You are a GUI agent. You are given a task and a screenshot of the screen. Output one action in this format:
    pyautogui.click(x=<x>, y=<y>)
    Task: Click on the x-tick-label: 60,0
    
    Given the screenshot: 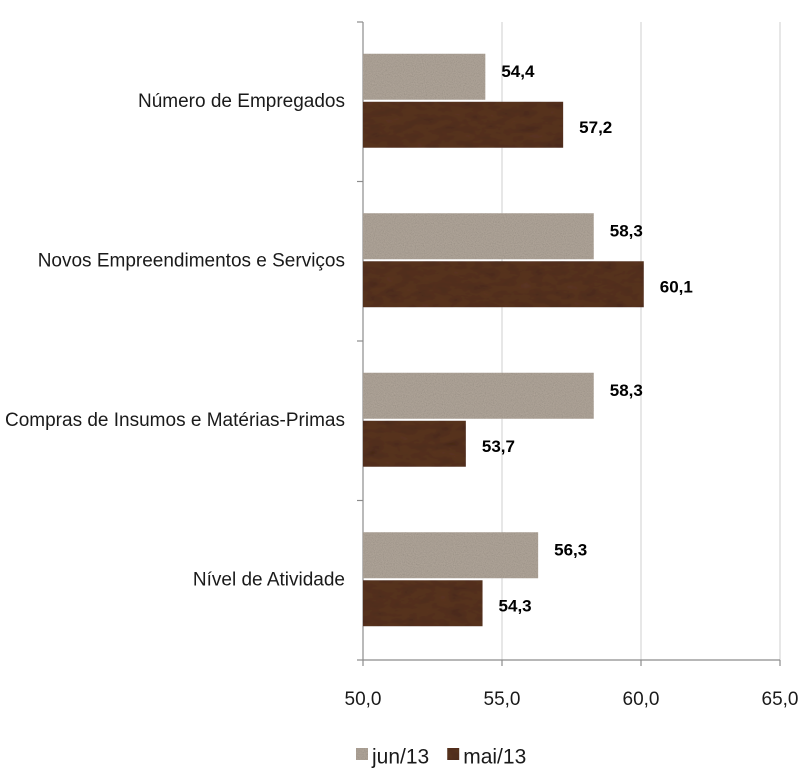 What is the action you would take?
    pyautogui.click(x=641, y=699)
    